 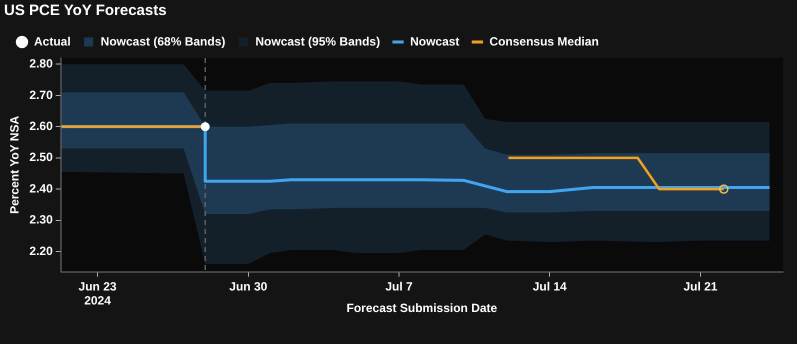 I want to click on chart-title: US PCE YoY Forecasts, so click(x=85, y=11).